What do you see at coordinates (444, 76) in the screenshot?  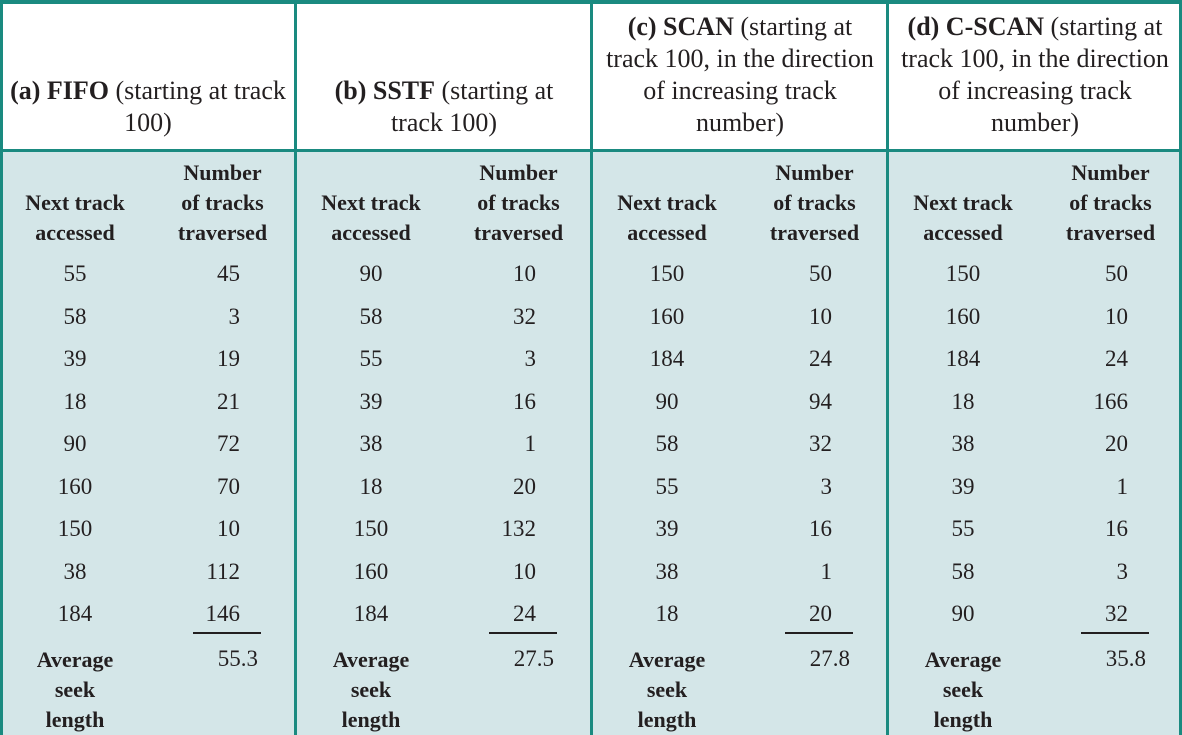 I see `section-header: (b) SSTF (starting at track 100)` at bounding box center [444, 76].